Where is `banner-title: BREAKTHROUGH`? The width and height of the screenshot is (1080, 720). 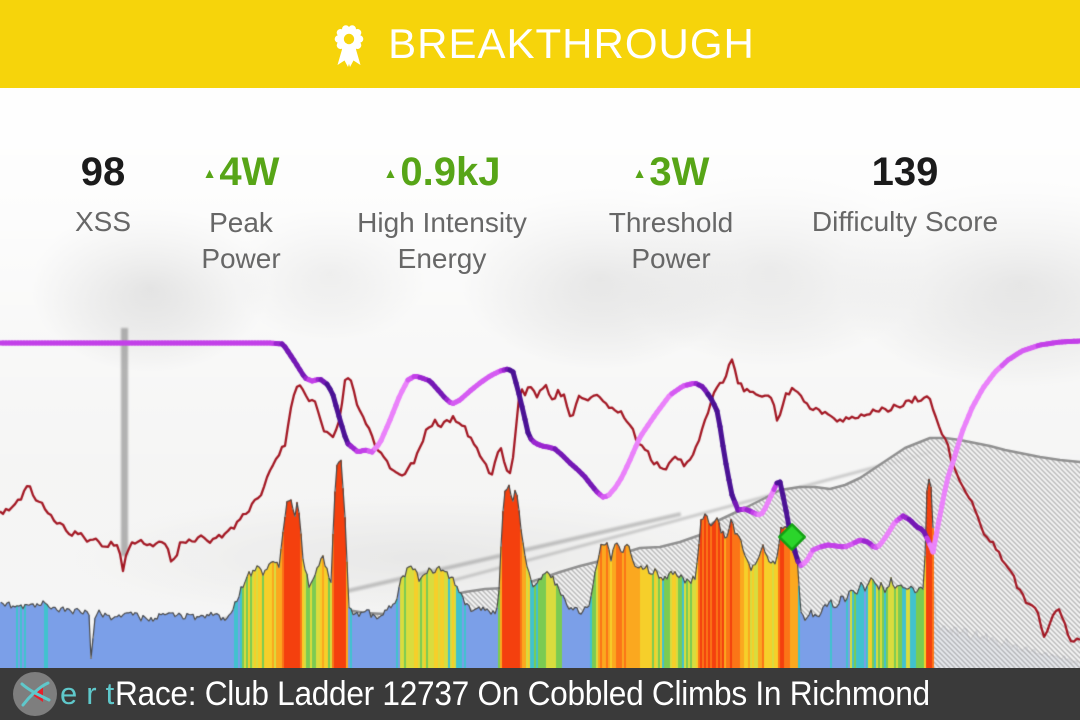 banner-title: BREAKTHROUGH is located at coordinates (571, 43).